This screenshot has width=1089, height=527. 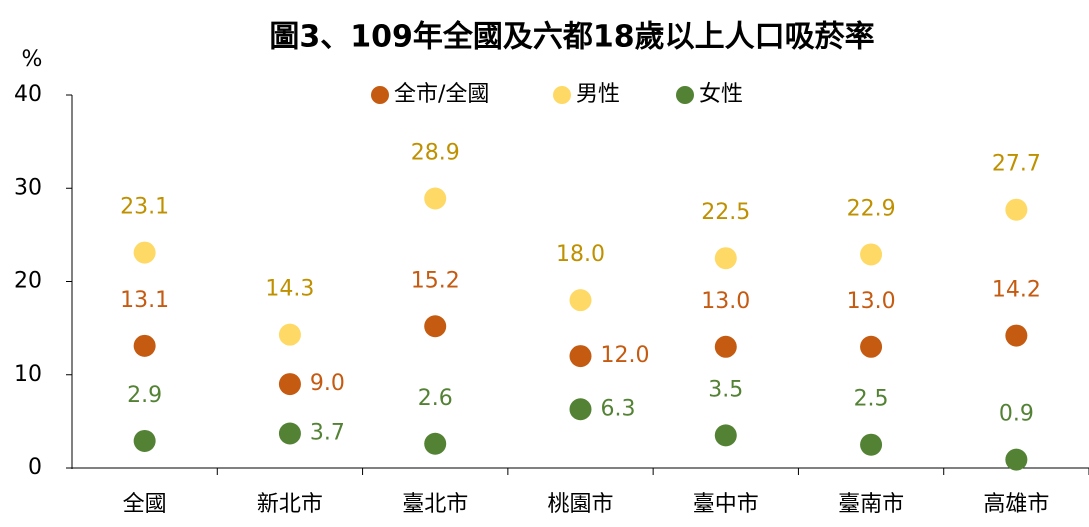 I want to click on data-label: 22.9, so click(x=871, y=208).